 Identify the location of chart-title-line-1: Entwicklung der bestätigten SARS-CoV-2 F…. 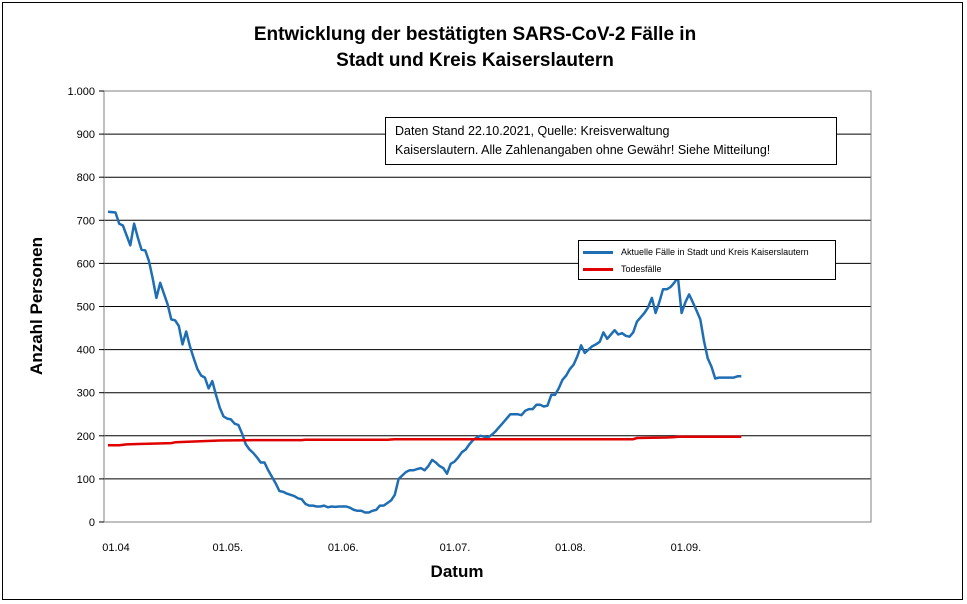
(475, 34).